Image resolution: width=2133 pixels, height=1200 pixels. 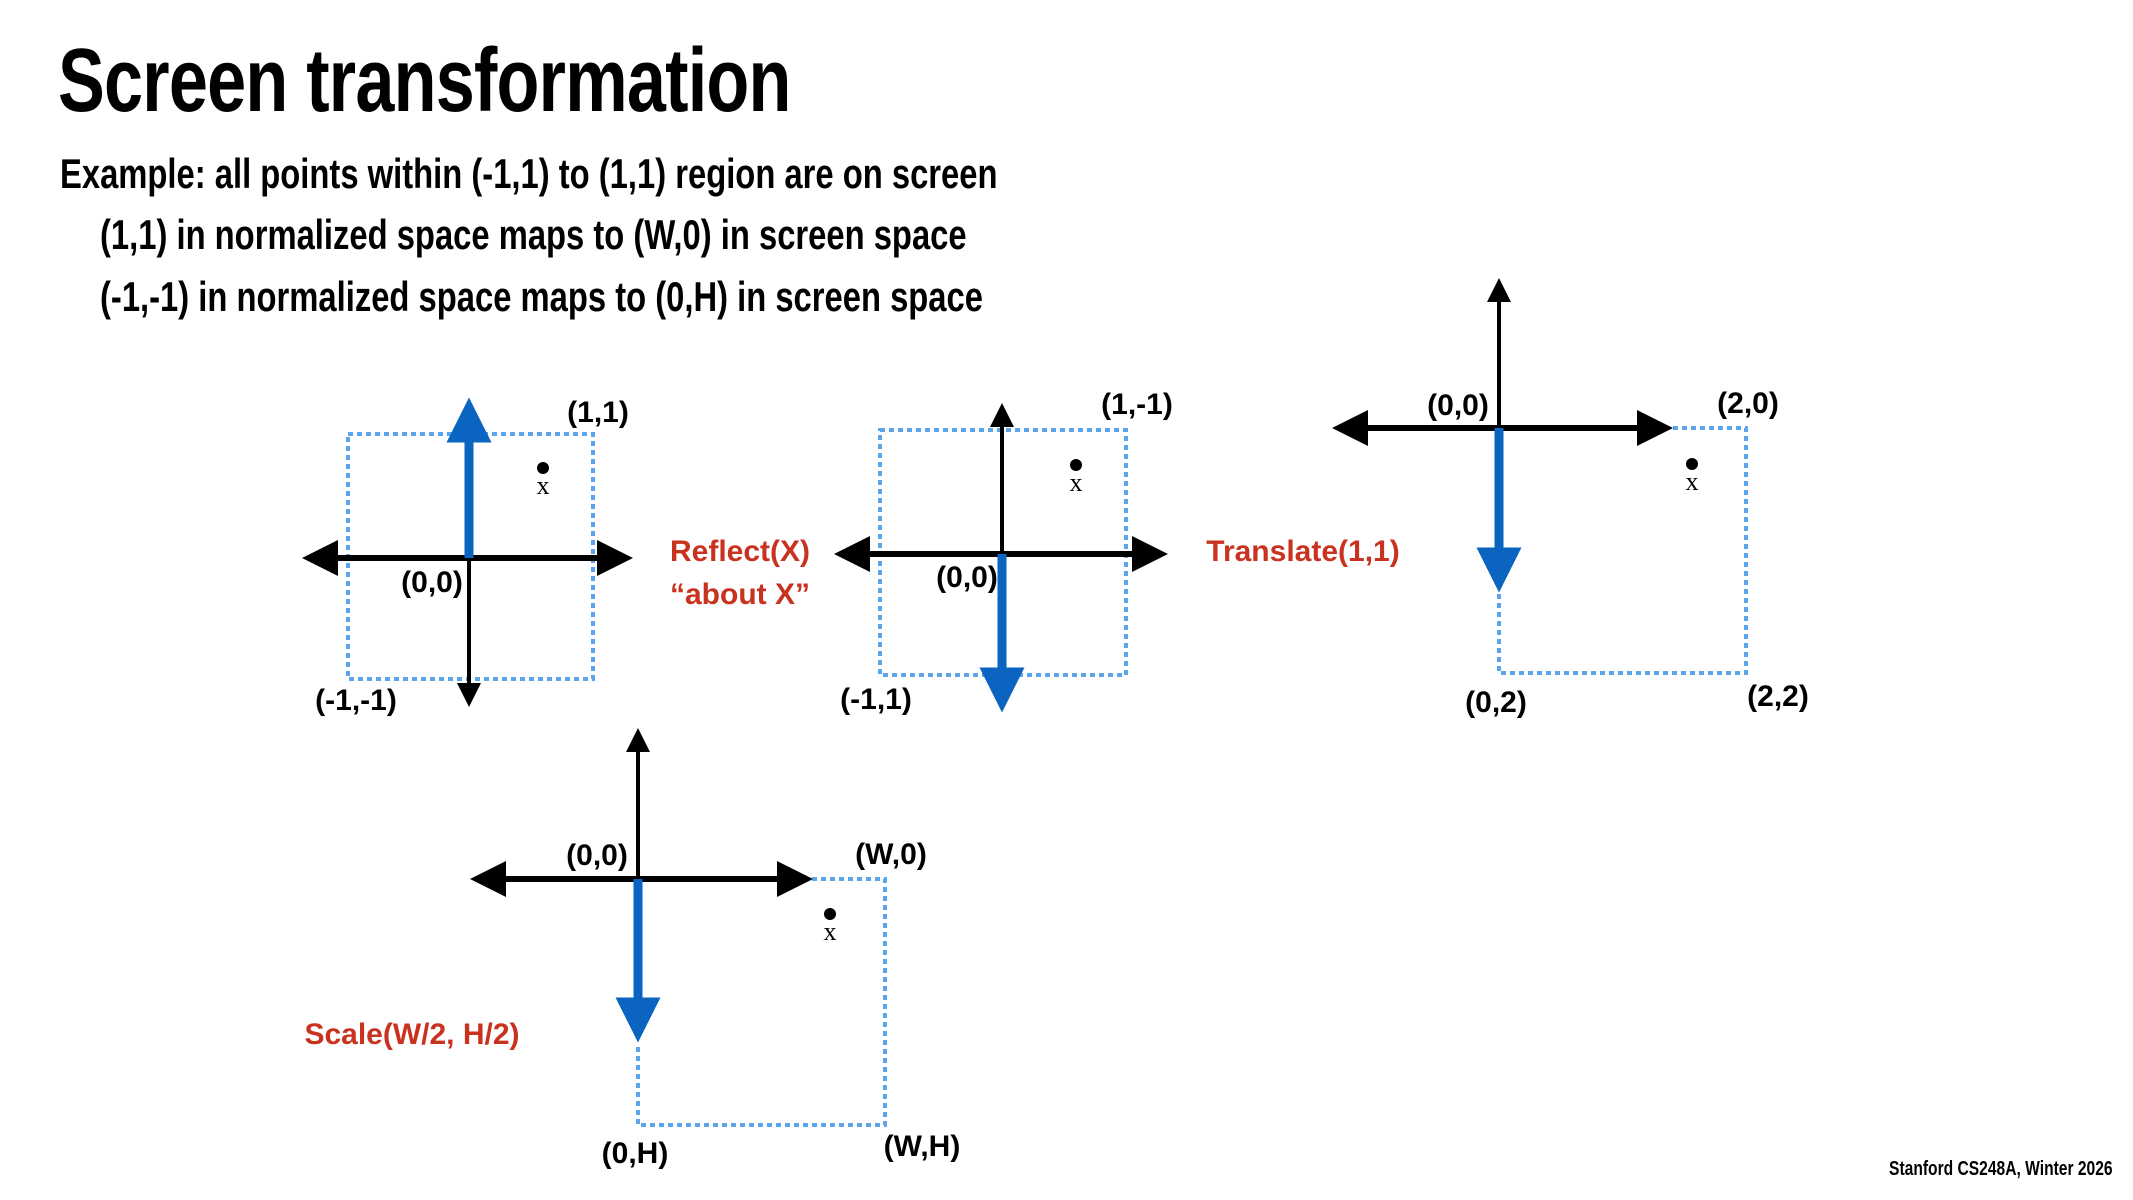 I want to click on corner-label-3-top: (2,0), so click(x=1748, y=403).